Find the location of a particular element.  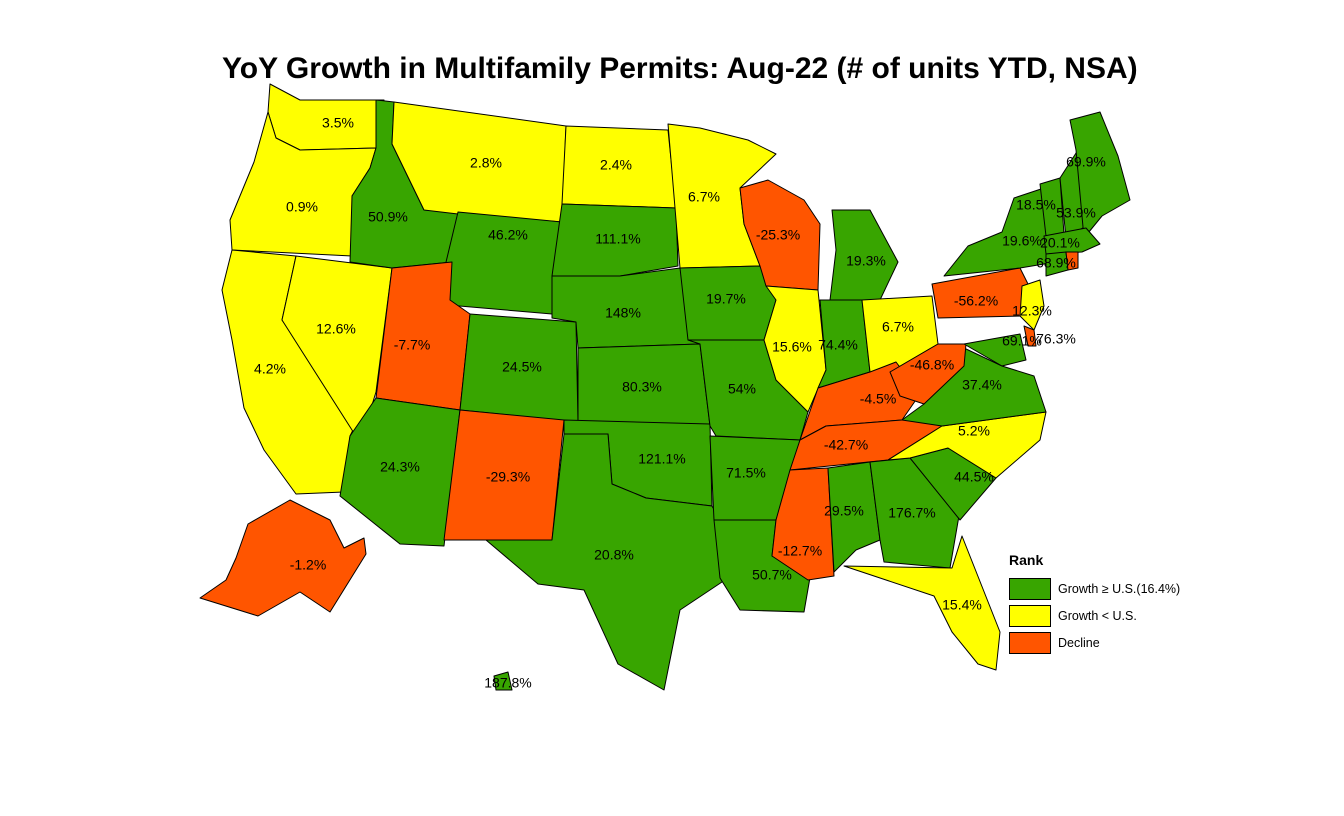

state-sd is located at coordinates (615, 240).